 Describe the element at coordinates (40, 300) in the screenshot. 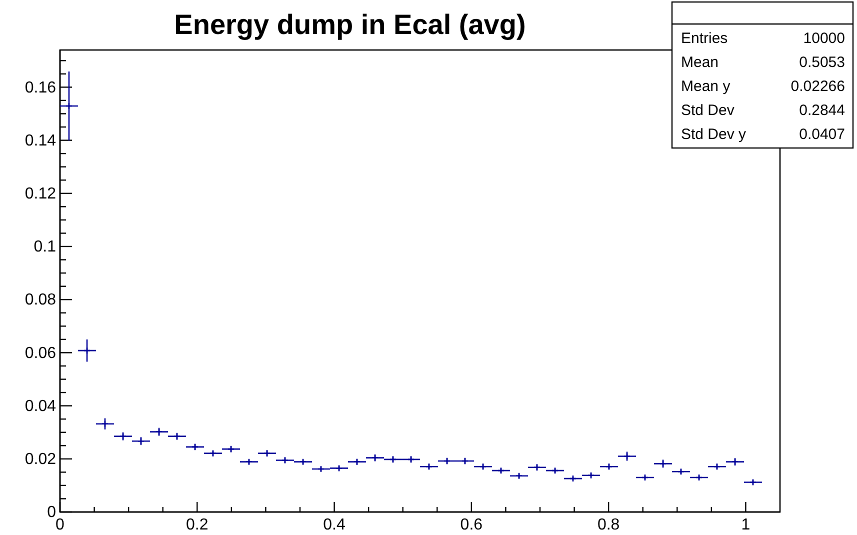

I see `y-tick-label: 0.08` at that location.